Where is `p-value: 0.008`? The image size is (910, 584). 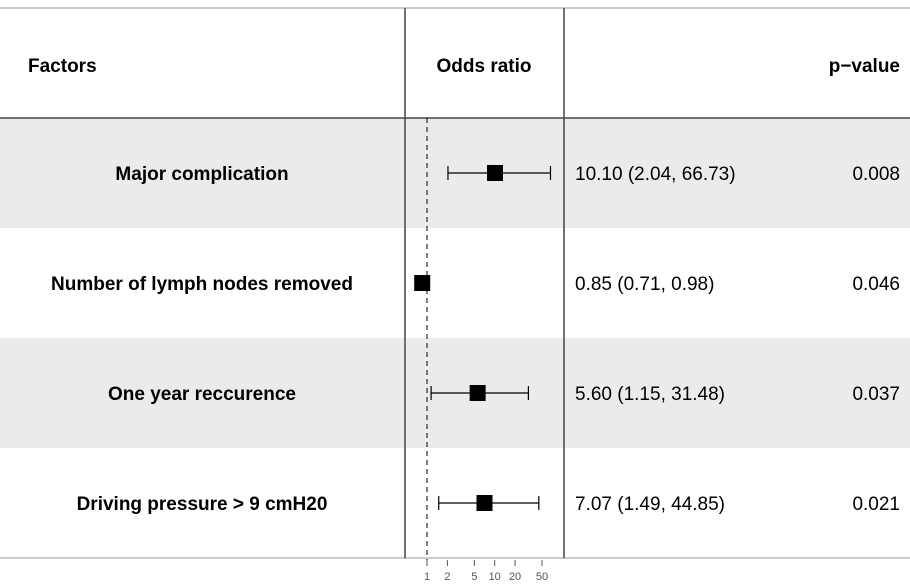
p-value: 0.008 is located at coordinates (876, 174).